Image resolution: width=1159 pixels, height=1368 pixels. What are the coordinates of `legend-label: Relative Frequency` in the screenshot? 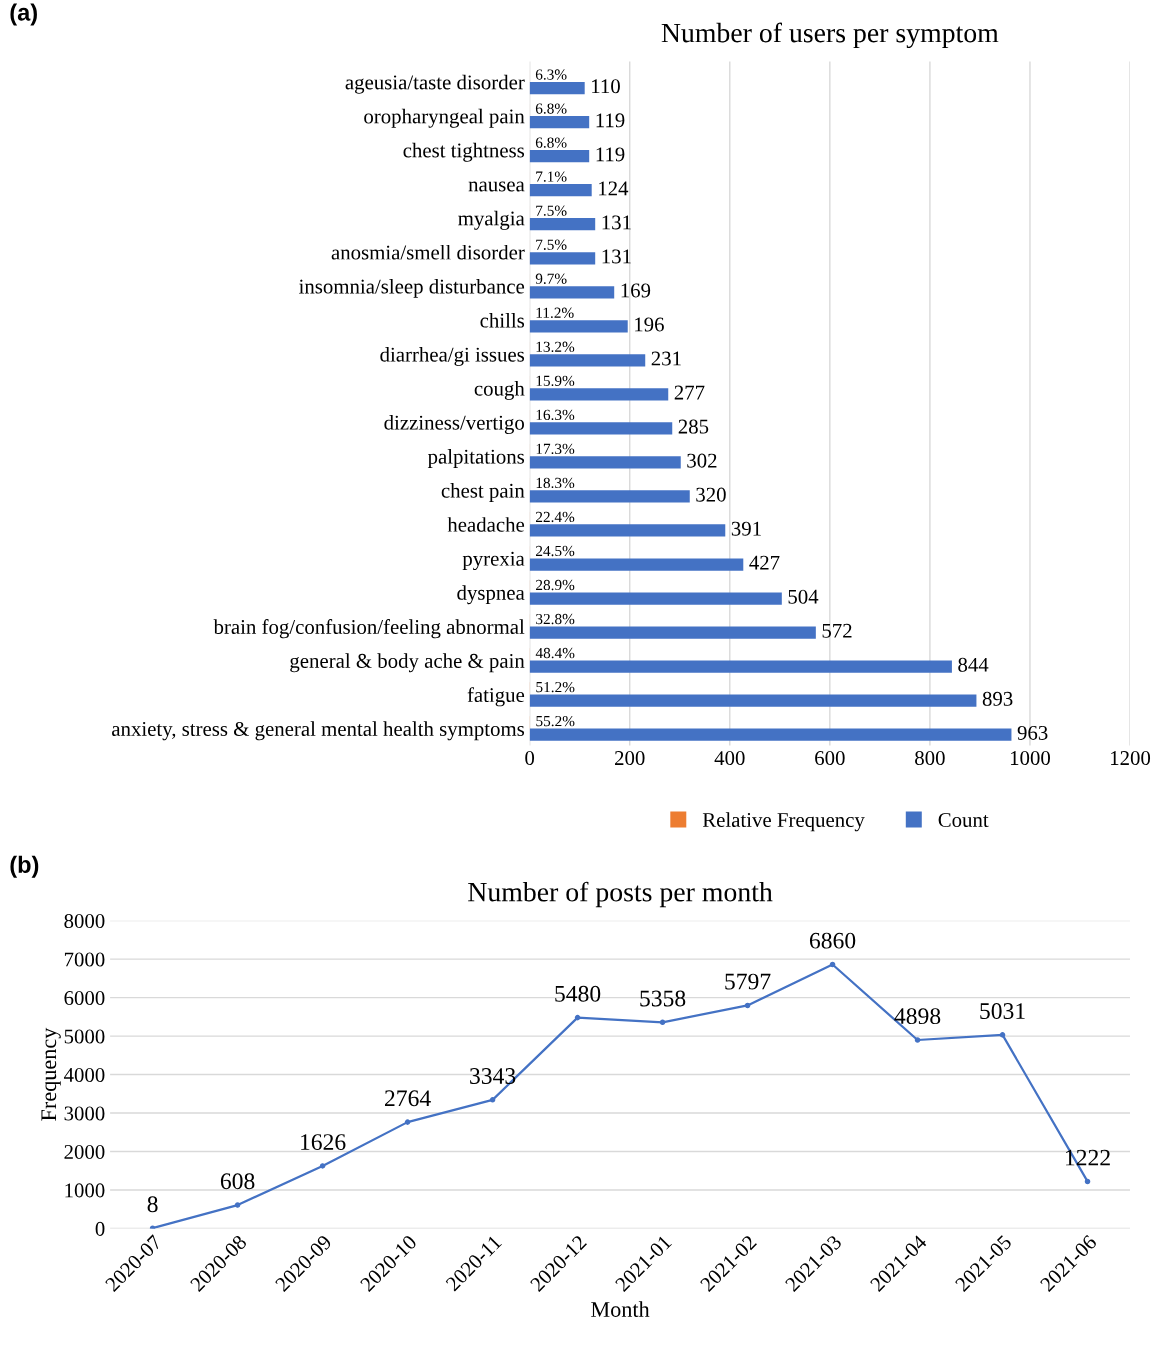 It's located at (783, 822).